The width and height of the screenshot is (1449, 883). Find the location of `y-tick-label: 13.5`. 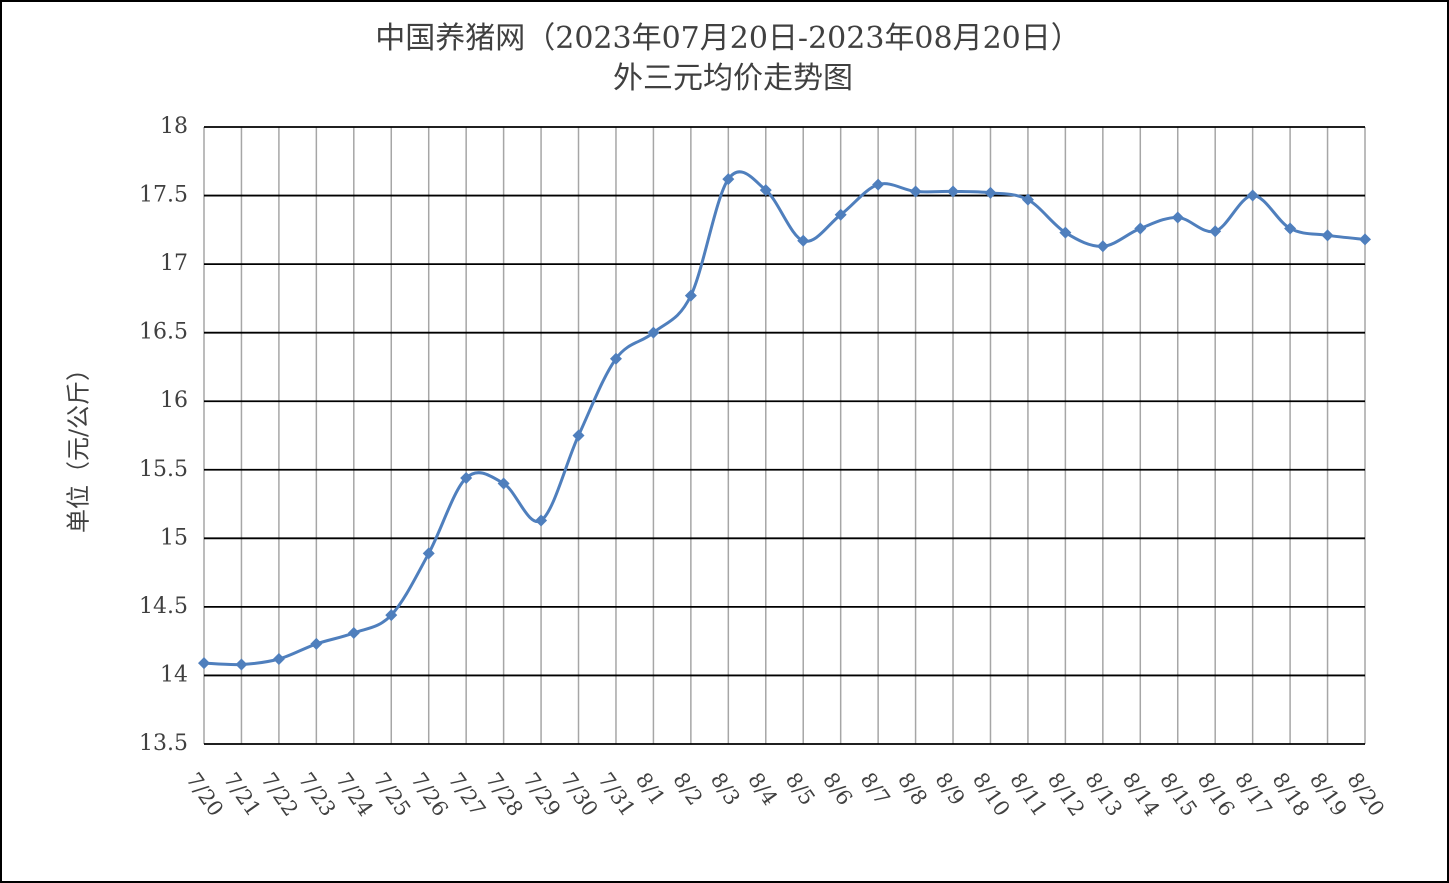

y-tick-label: 13.5 is located at coordinates (163, 743).